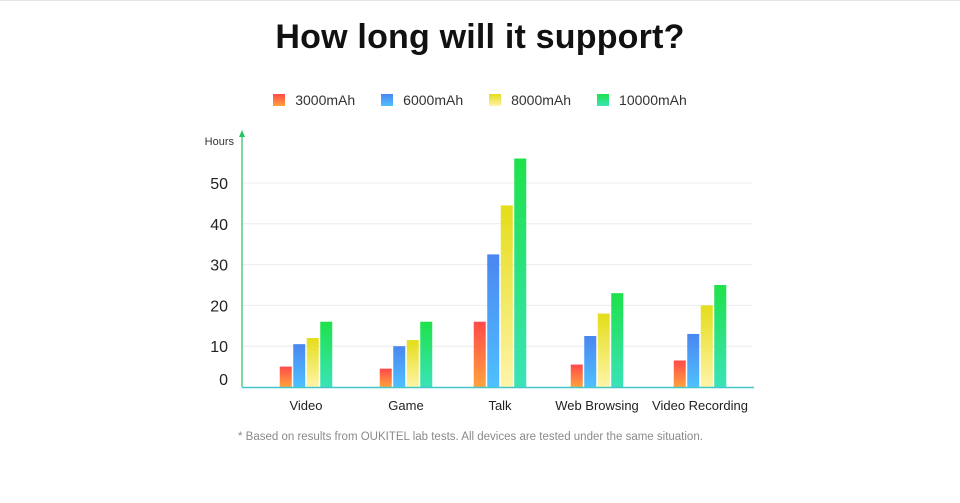 The image size is (960, 503). What do you see at coordinates (720, 336) in the screenshot?
I see `bar-video-recording-10000mah` at bounding box center [720, 336].